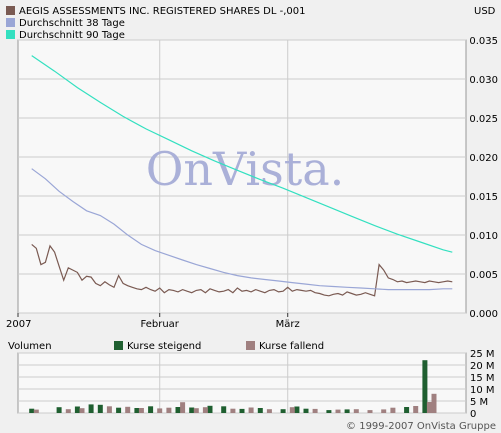 The width and height of the screenshot is (501, 433). What do you see at coordinates (233, 386) in the screenshot?
I see `volume-bars` at bounding box center [233, 386].